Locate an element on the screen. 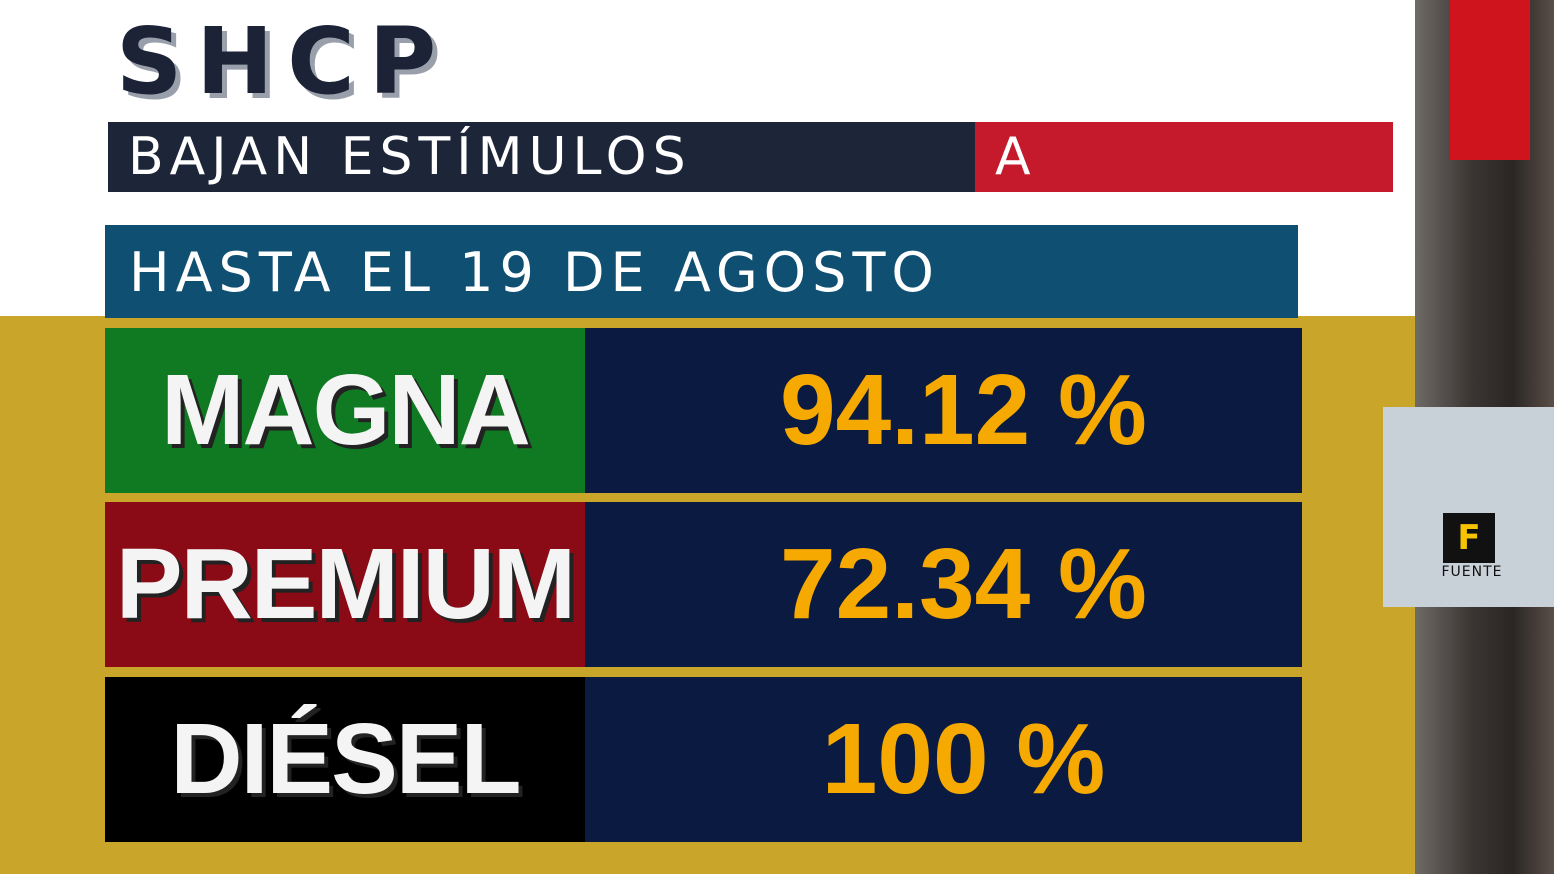  stimulus-value: 94.12 % is located at coordinates (943, 410).